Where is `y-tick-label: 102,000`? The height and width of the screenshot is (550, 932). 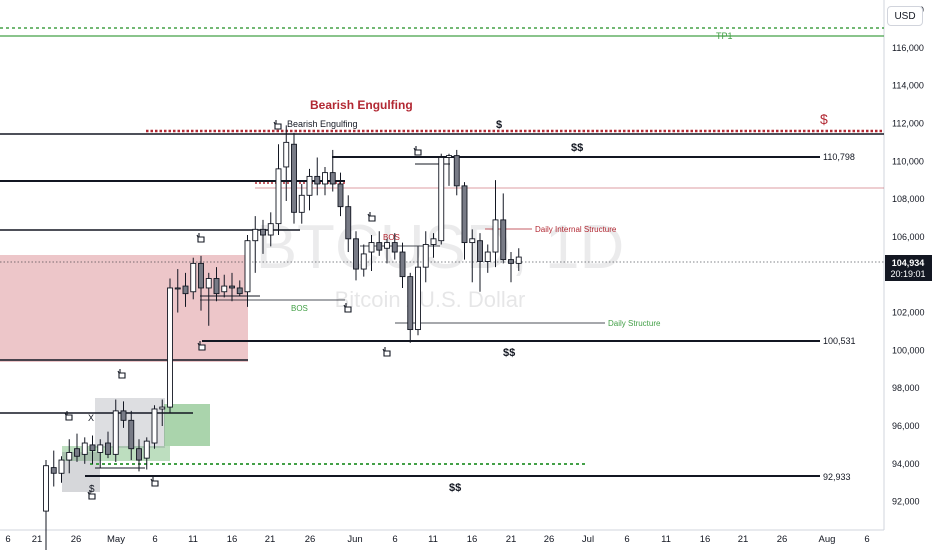 y-tick-label: 102,000 is located at coordinates (908, 313).